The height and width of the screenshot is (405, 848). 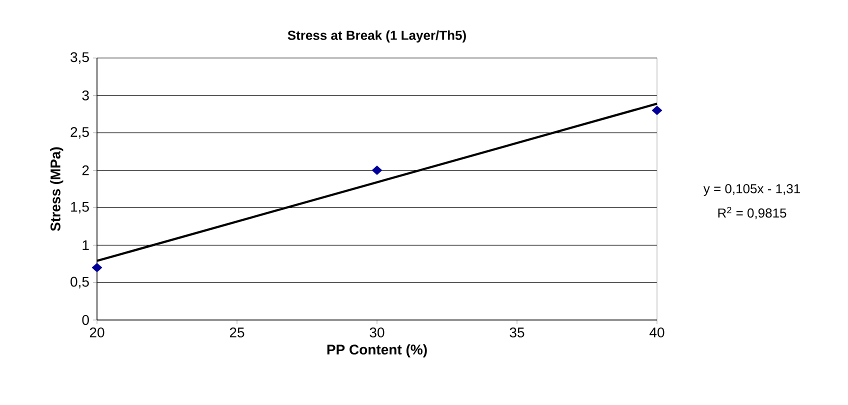 What do you see at coordinates (377, 351) in the screenshot?
I see `x-axis-title: PP Content (%)` at bounding box center [377, 351].